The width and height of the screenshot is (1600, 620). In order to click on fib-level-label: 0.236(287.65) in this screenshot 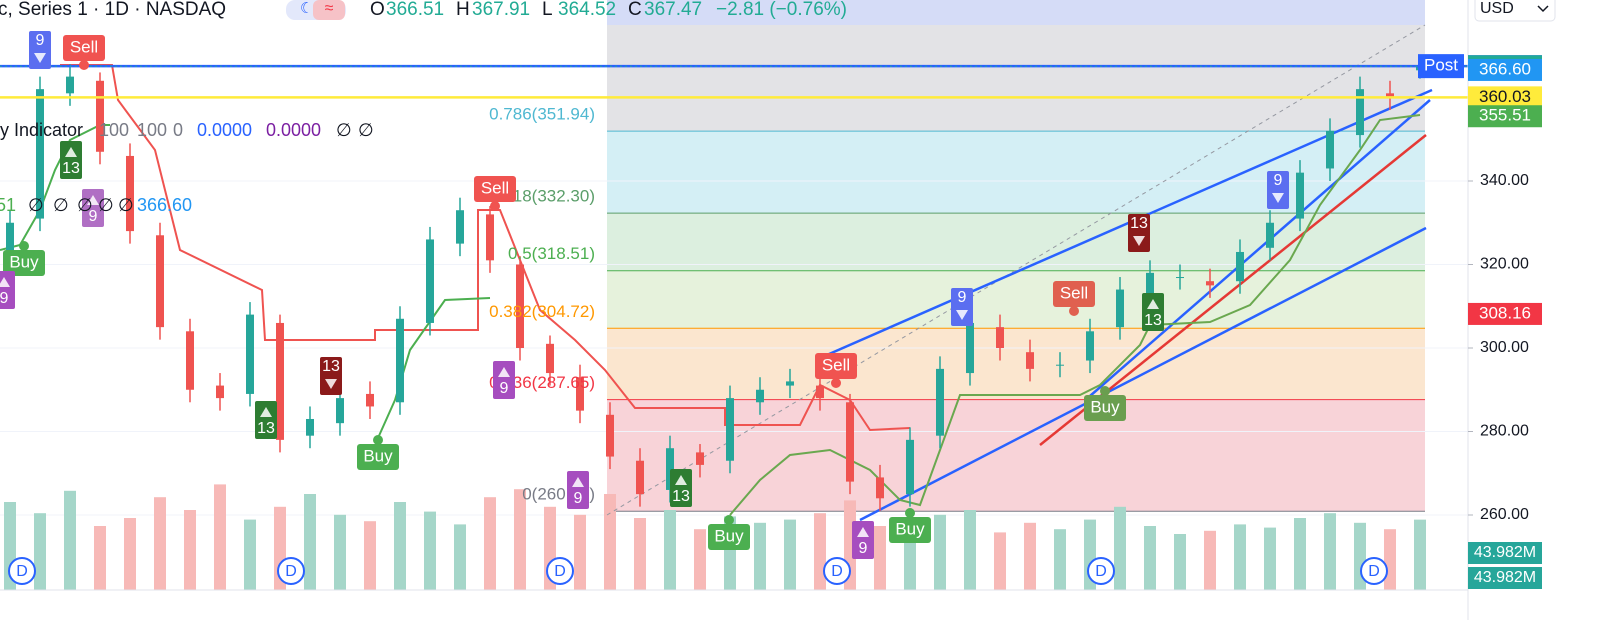, I will do `click(542, 382)`.